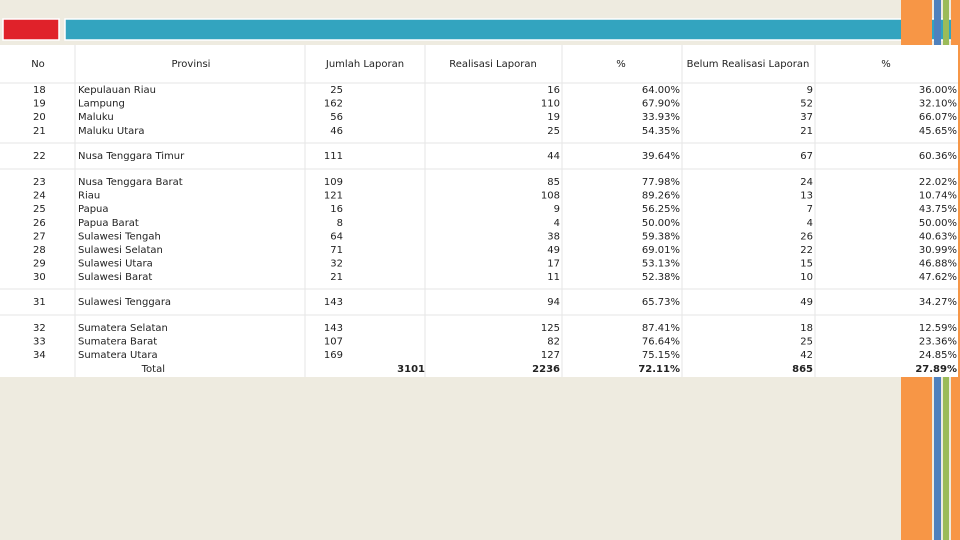 The width and height of the screenshot is (960, 540). What do you see at coordinates (89, 196) in the screenshot?
I see `cell: Riau` at bounding box center [89, 196].